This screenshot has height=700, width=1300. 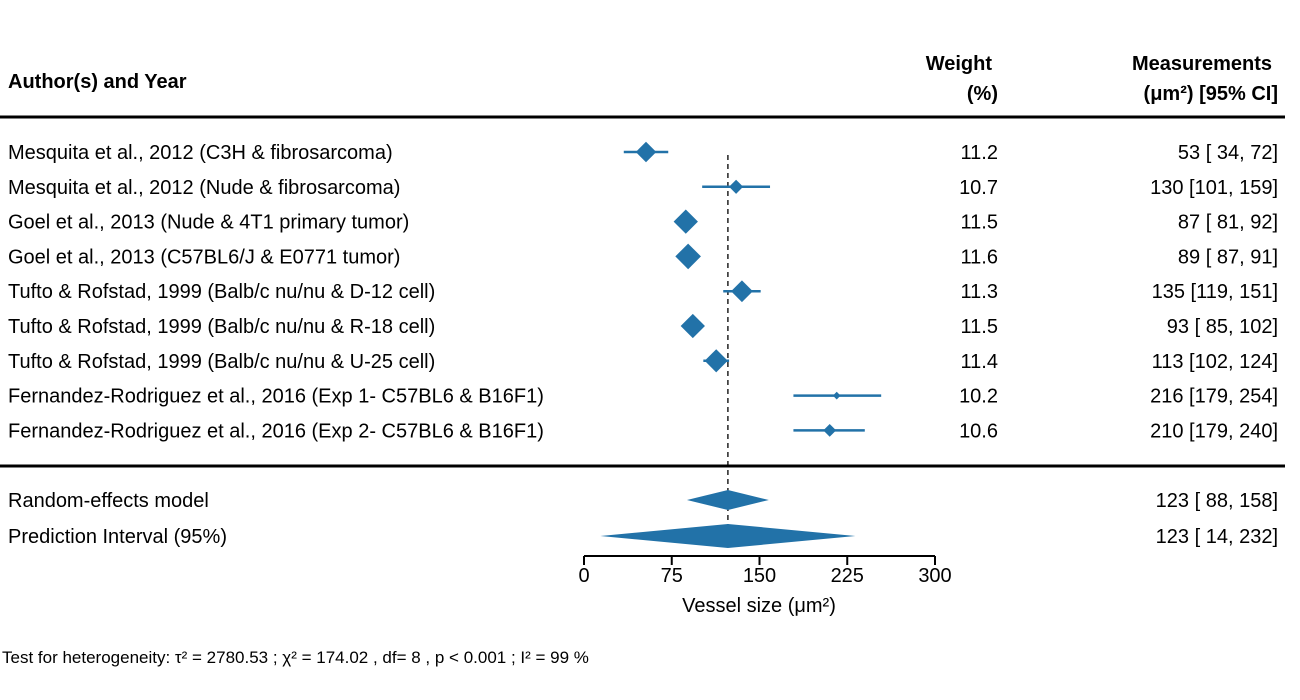 I want to click on study-ci-text: 87 [ 81, 92], so click(x=1228, y=223).